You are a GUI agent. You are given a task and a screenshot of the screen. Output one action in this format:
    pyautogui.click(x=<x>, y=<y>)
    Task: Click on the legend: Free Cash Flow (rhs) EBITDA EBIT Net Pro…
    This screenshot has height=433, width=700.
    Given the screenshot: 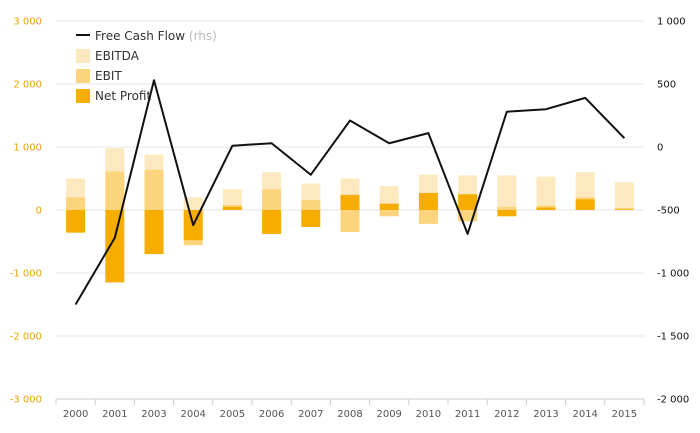 What is the action you would take?
    pyautogui.click(x=146, y=66)
    